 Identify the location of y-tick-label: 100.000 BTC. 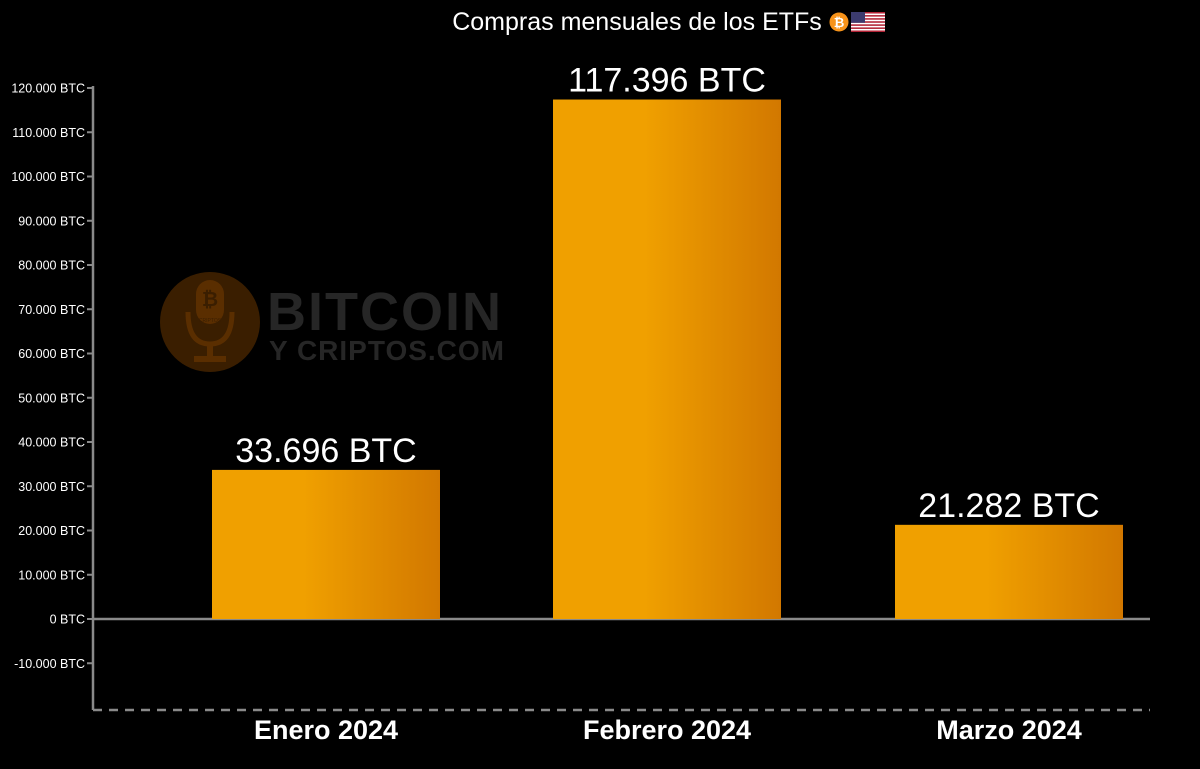
(48, 177).